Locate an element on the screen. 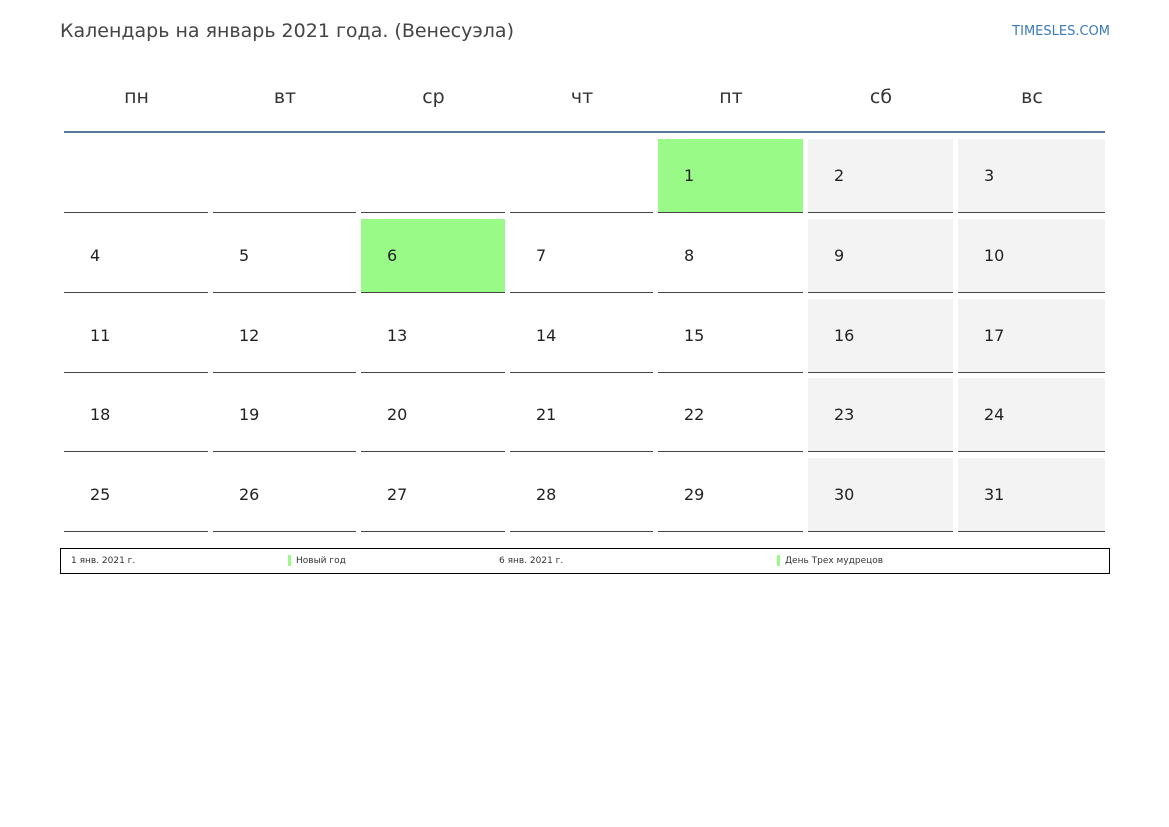 This screenshot has height=827, width=1169. weekday-label: сб is located at coordinates (881, 97).